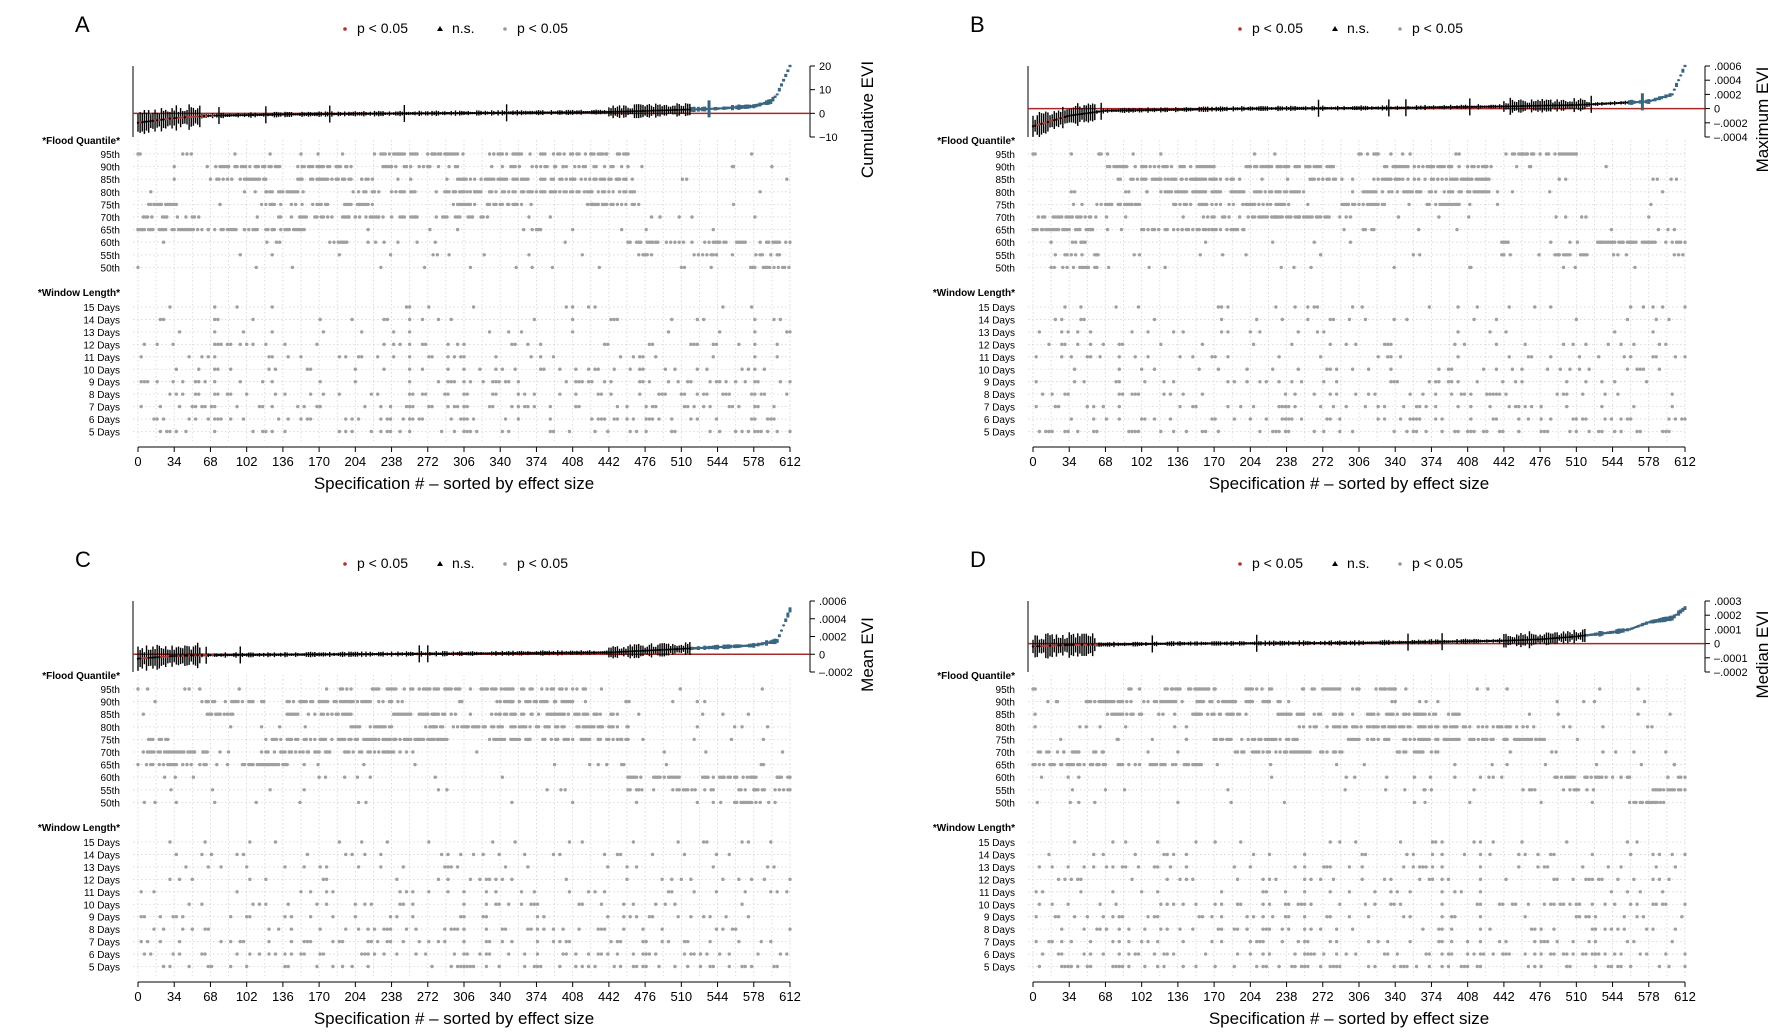 The image size is (1791, 1035). Describe the element at coordinates (83, 559) in the screenshot. I see `panel-label: C` at that location.